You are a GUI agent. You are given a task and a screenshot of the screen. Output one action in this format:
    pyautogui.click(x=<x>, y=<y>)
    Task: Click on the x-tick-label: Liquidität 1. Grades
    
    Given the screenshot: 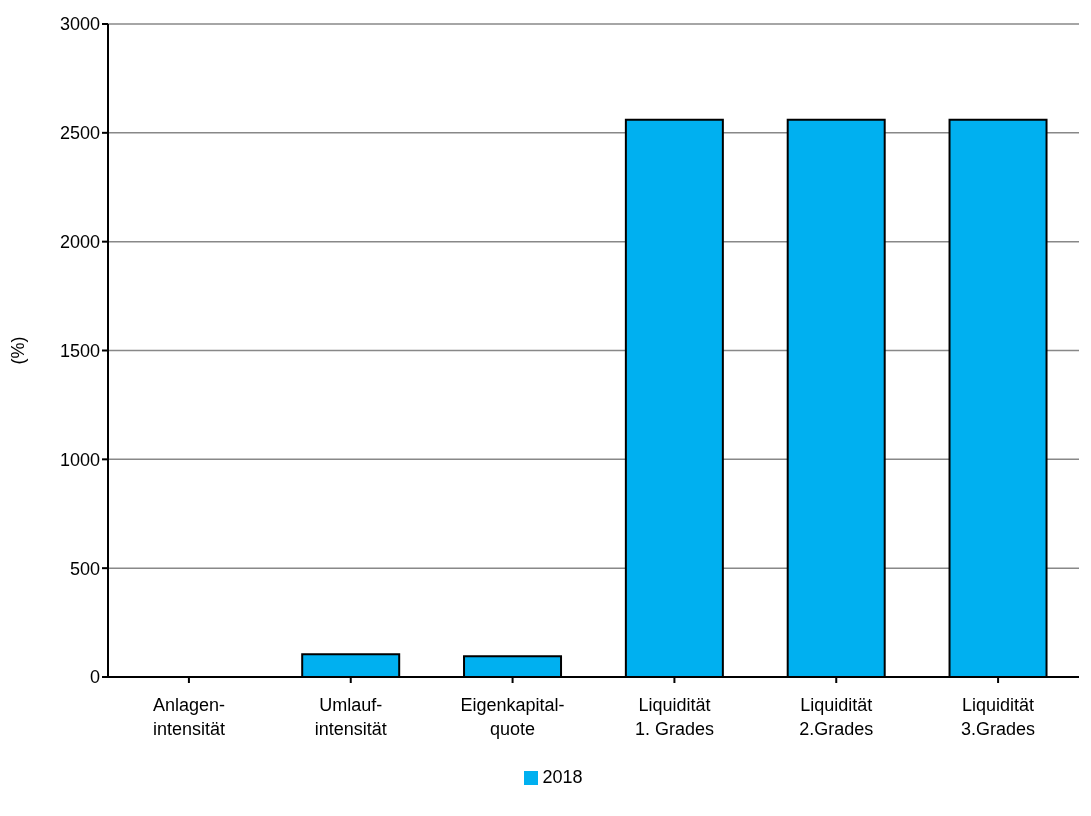 What is the action you would take?
    pyautogui.click(x=674, y=717)
    